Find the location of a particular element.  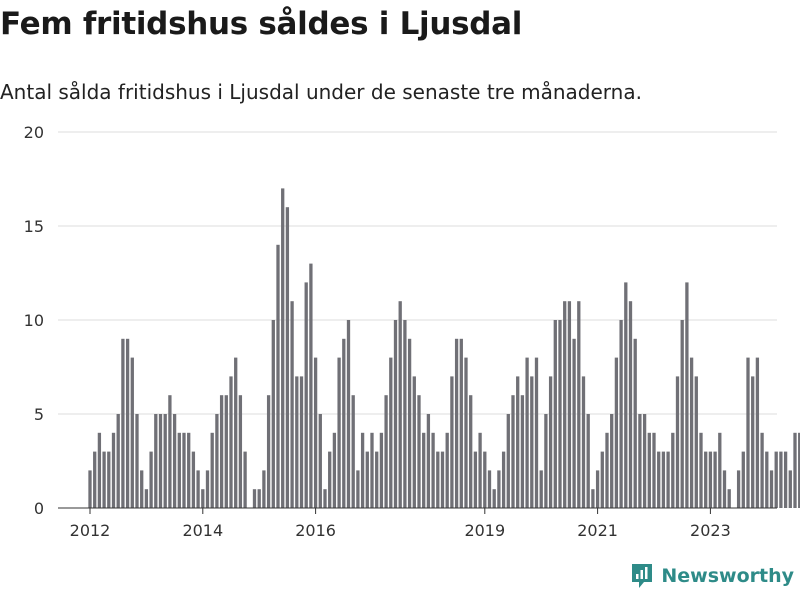

x-tick-label: 2019 is located at coordinates (484, 530).